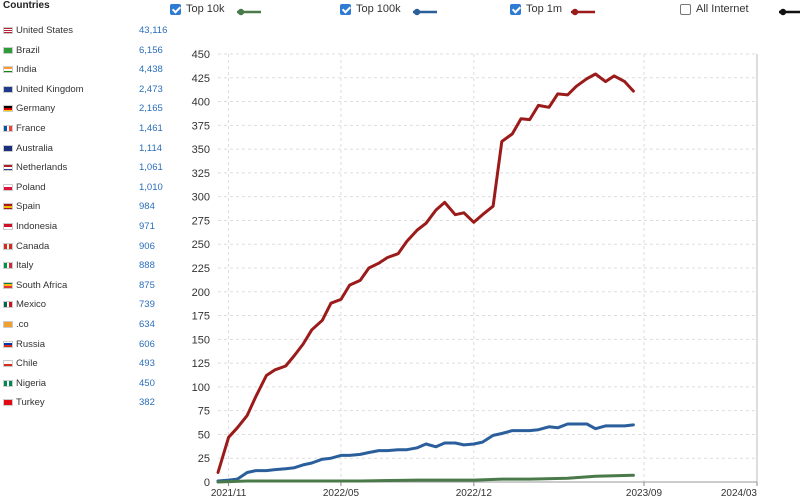 The width and height of the screenshot is (800, 498). Describe the element at coordinates (86, 208) in the screenshot. I see `country-row: Spain 984` at that location.